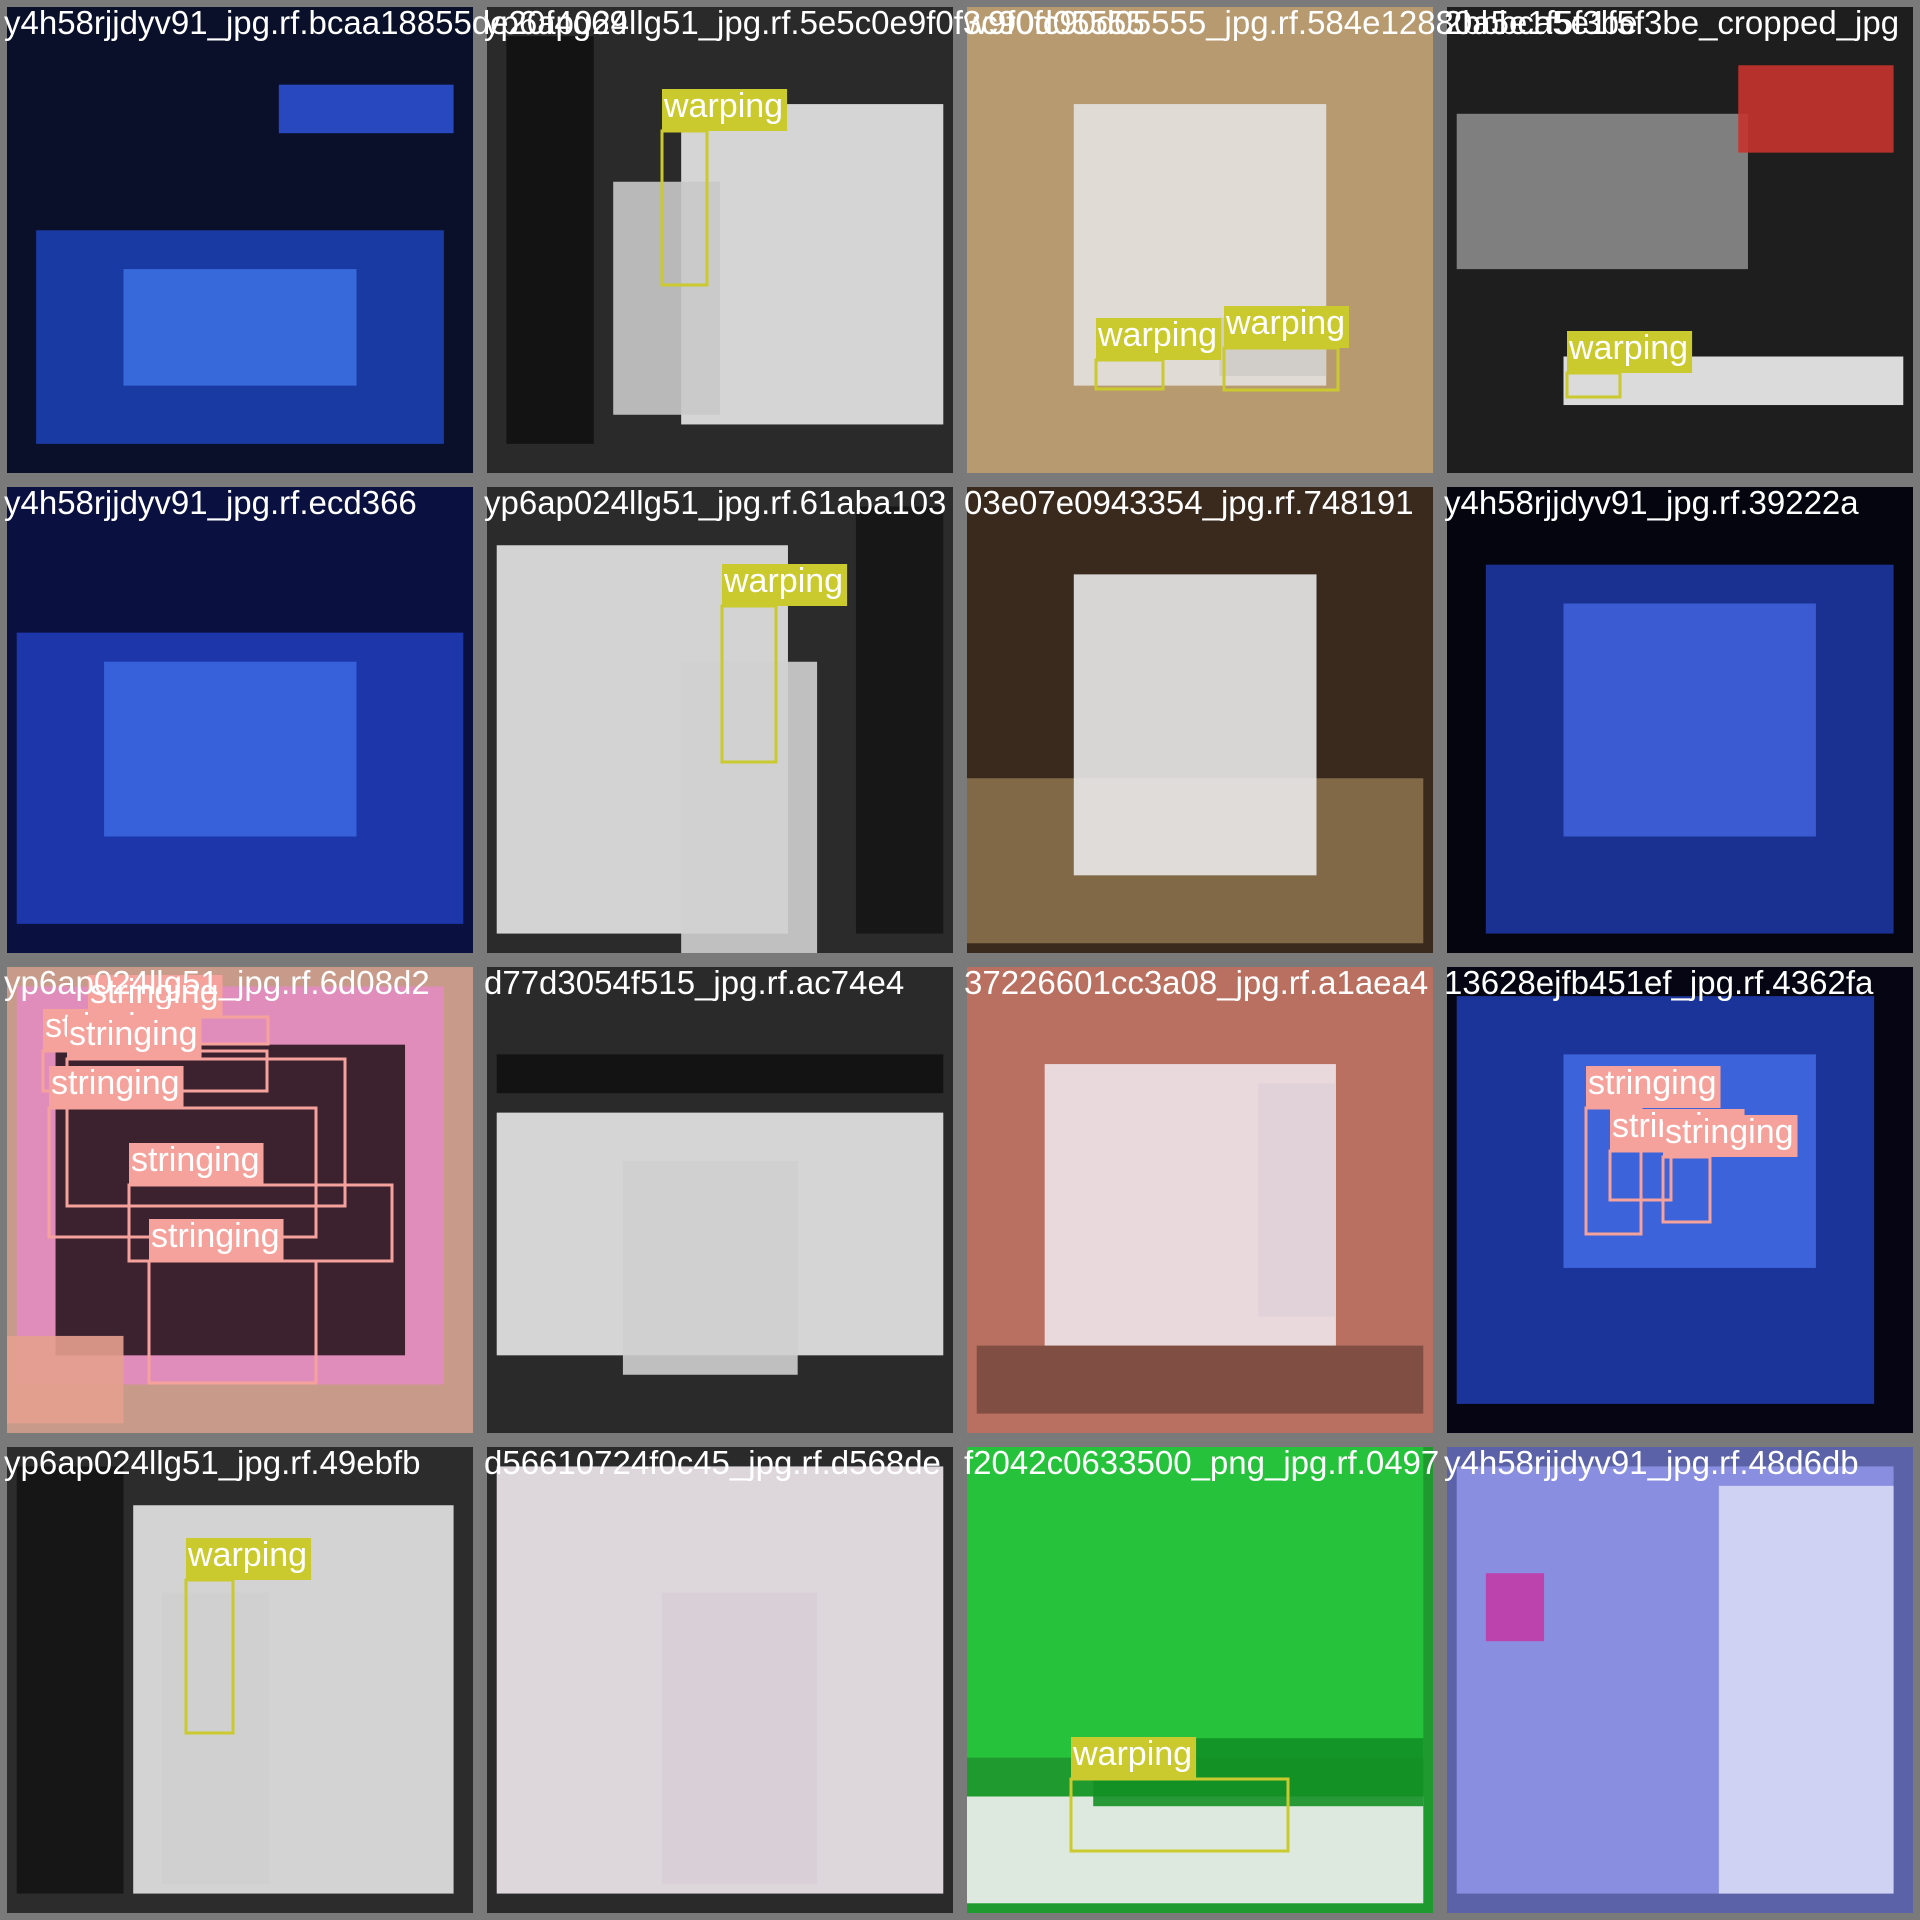 The image size is (1920, 1920). I want to click on filename: 2bbbca5e1f5f3be_cropped_jpg, so click(1671, 22).